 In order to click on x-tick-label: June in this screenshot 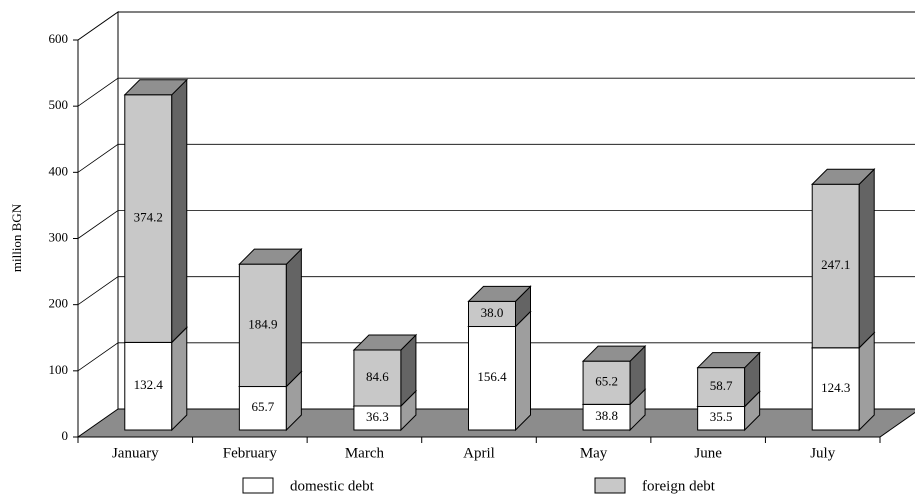, I will do `click(708, 453)`.